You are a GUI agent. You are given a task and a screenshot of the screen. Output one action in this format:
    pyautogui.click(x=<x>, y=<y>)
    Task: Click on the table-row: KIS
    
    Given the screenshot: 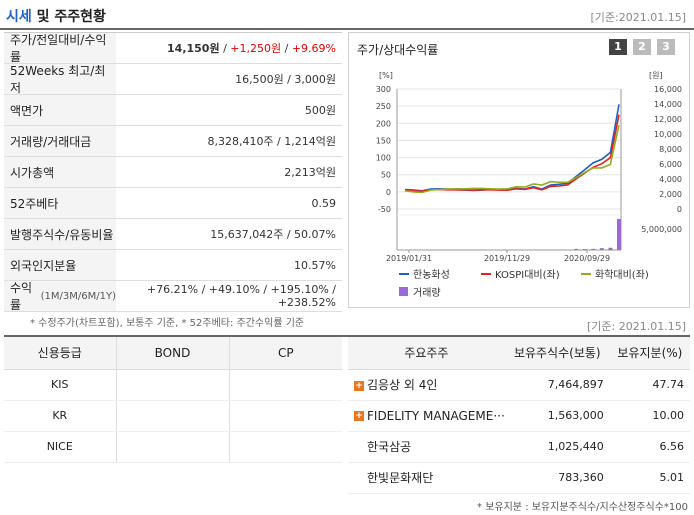 What is the action you would take?
    pyautogui.click(x=173, y=385)
    